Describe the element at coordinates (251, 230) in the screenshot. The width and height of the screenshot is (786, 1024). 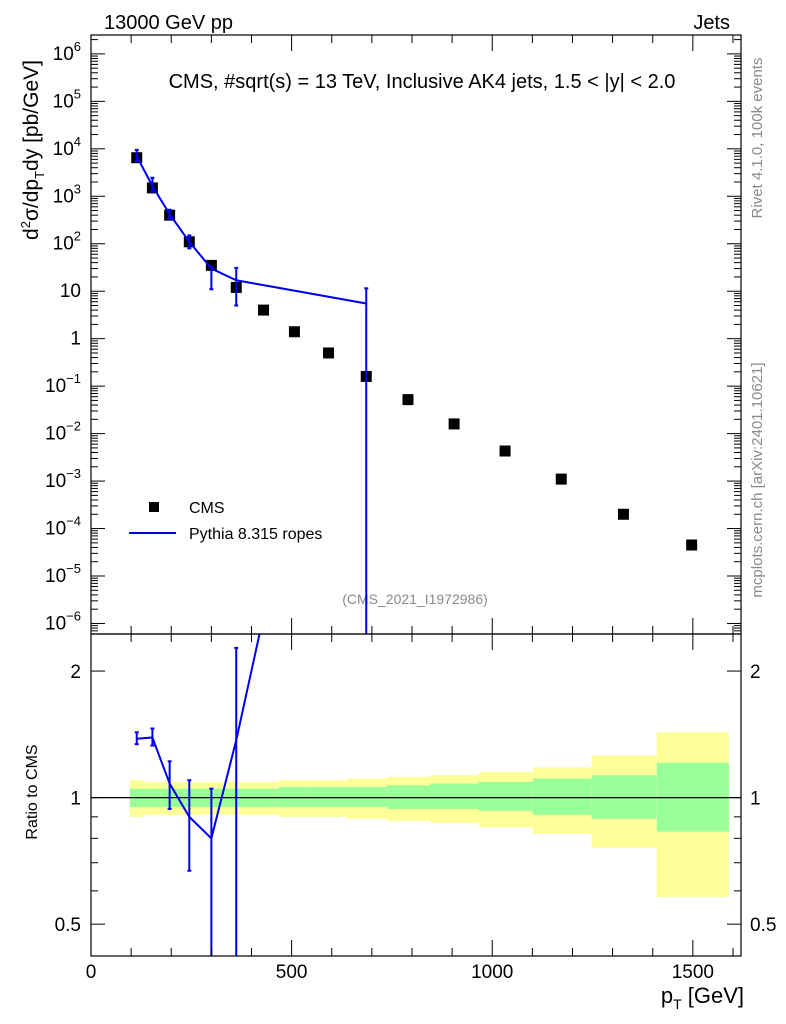
I see `pythia-line` at that location.